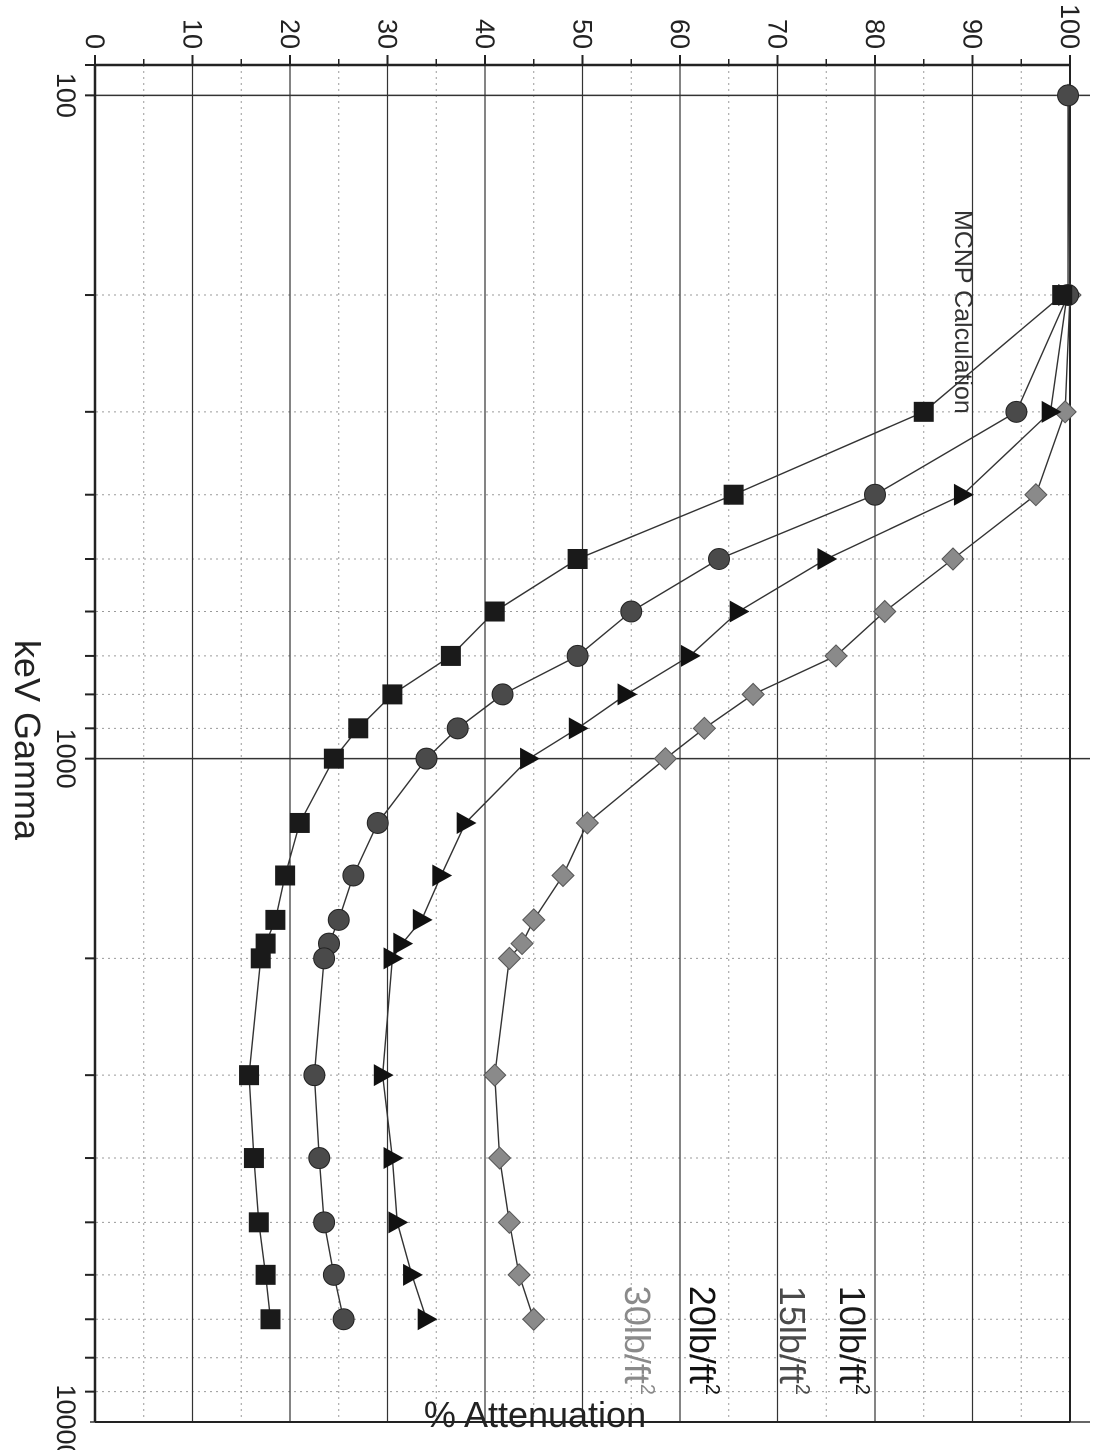  I want to click on x-tick-label: 100, so click(66, 95).